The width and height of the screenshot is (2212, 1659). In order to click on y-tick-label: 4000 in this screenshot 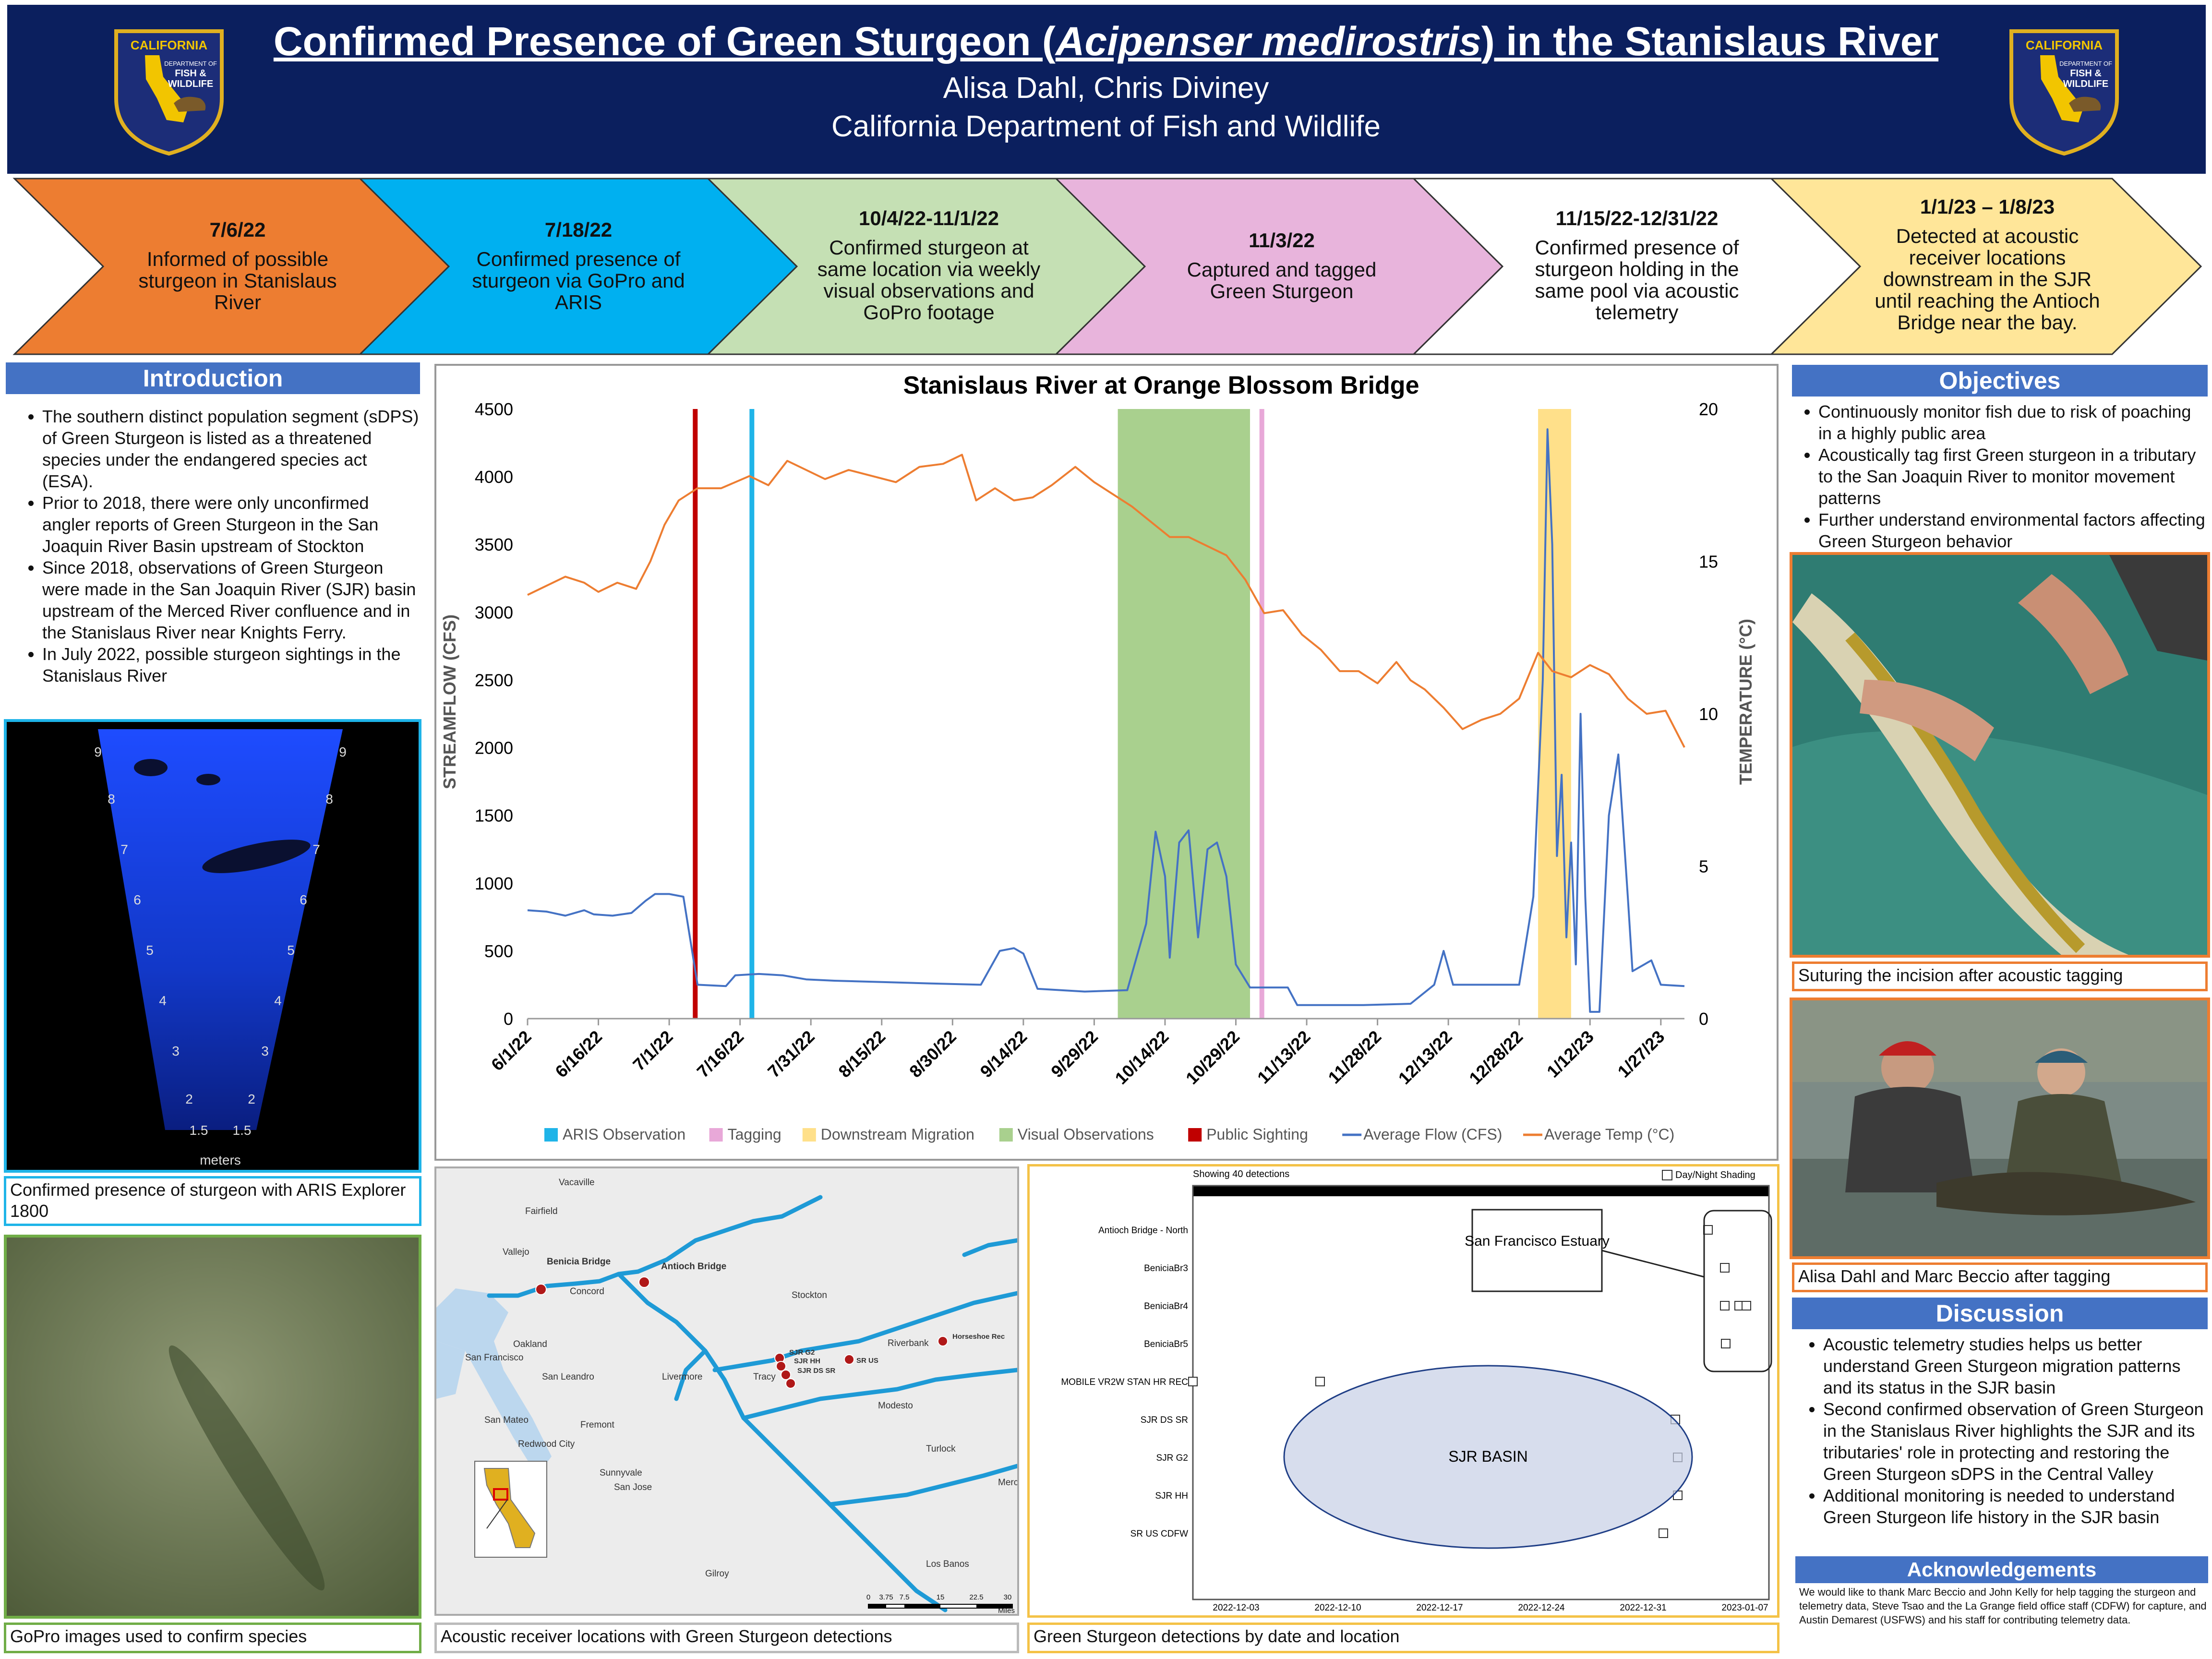, I will do `click(494, 477)`.